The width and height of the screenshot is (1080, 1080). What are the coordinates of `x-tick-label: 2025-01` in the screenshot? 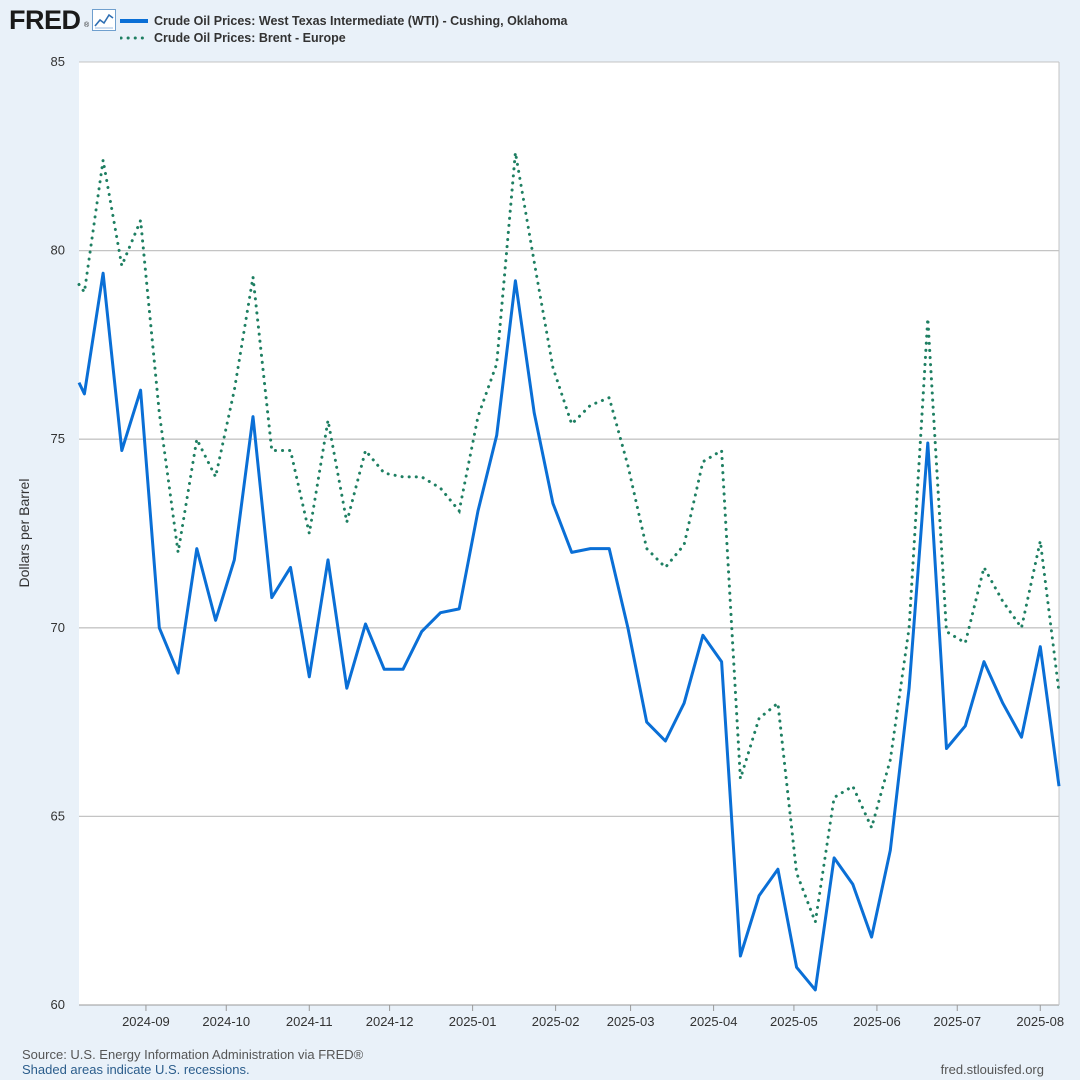 It's located at (473, 1021).